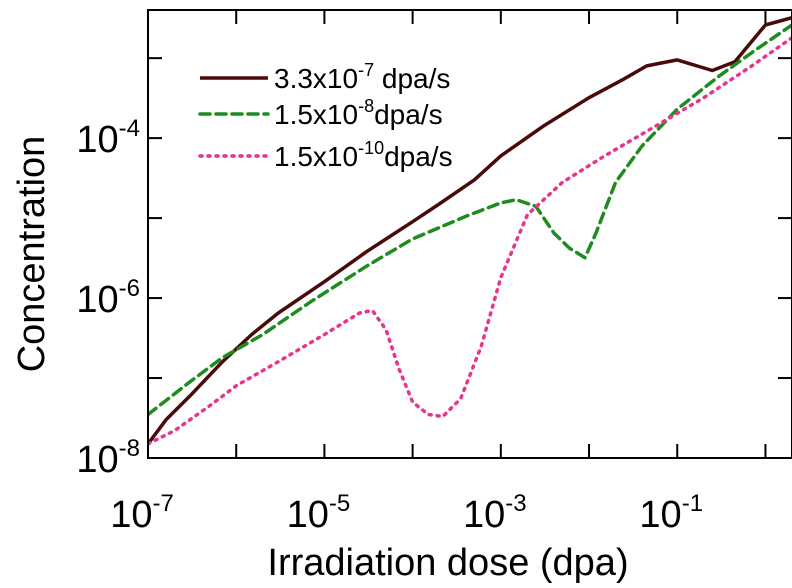  What do you see at coordinates (129, 128) in the screenshot?
I see `y-tick-label-exp: -4` at bounding box center [129, 128].